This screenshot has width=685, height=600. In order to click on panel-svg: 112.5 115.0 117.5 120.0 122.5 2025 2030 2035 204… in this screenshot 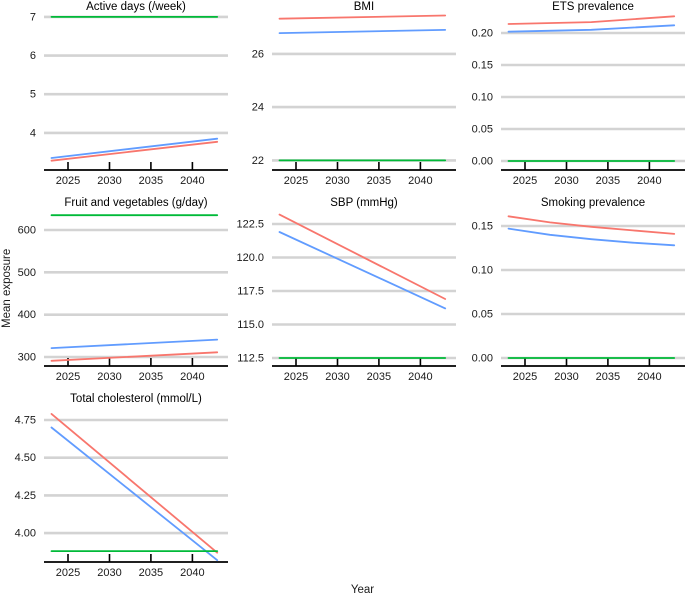, I will do `click(346, 290)`.